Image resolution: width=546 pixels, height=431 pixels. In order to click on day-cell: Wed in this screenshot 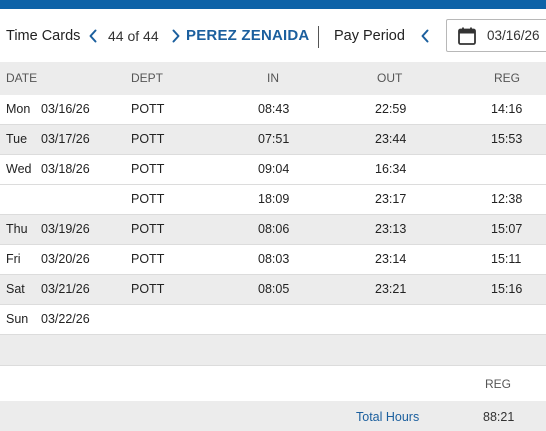, I will do `click(19, 169)`.